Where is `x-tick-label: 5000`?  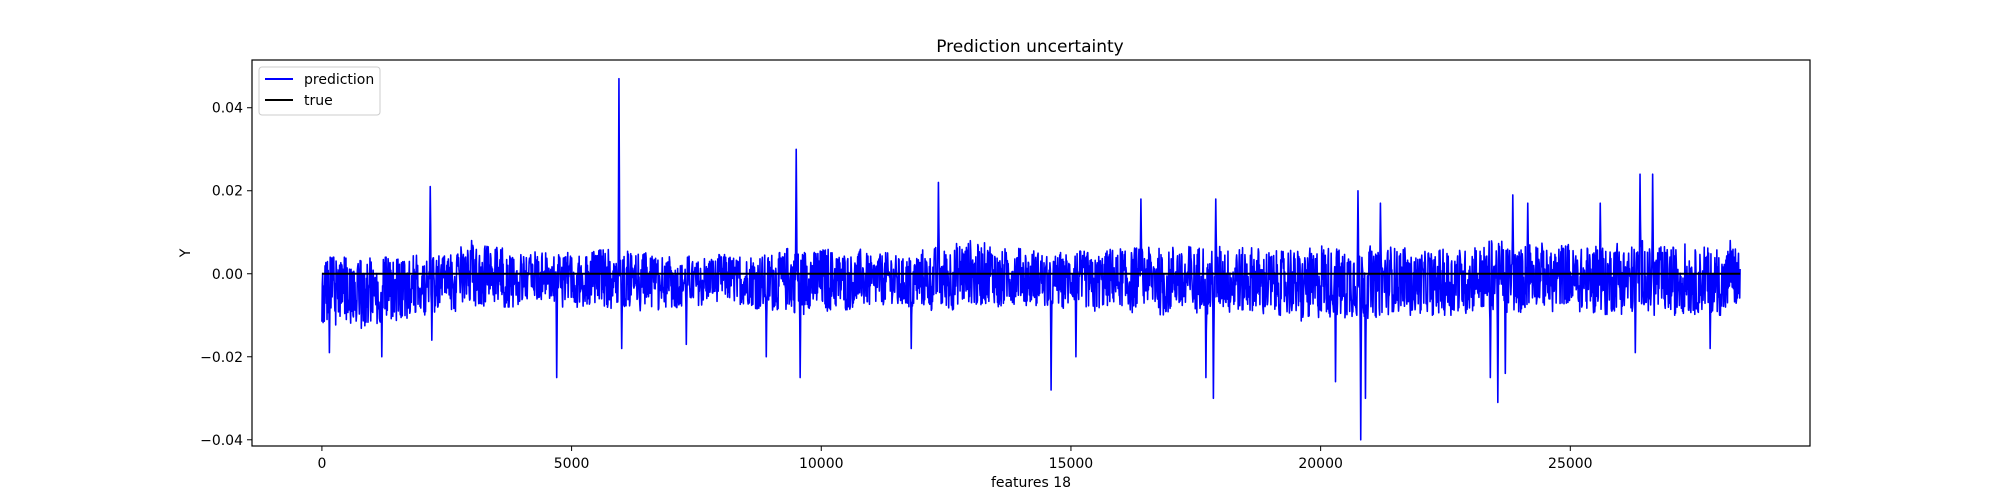 x-tick-label: 5000 is located at coordinates (572, 464).